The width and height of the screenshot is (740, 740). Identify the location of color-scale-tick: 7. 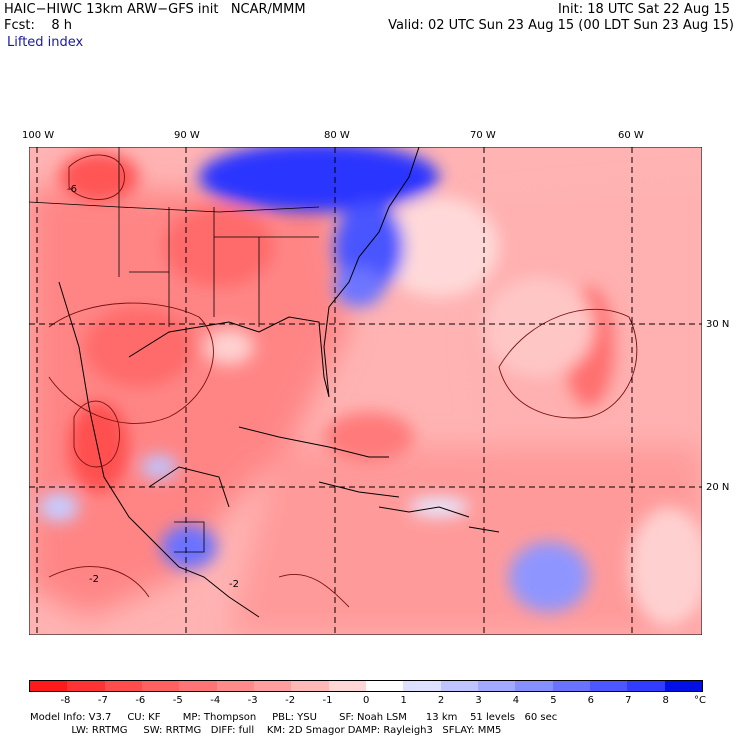
(628, 700).